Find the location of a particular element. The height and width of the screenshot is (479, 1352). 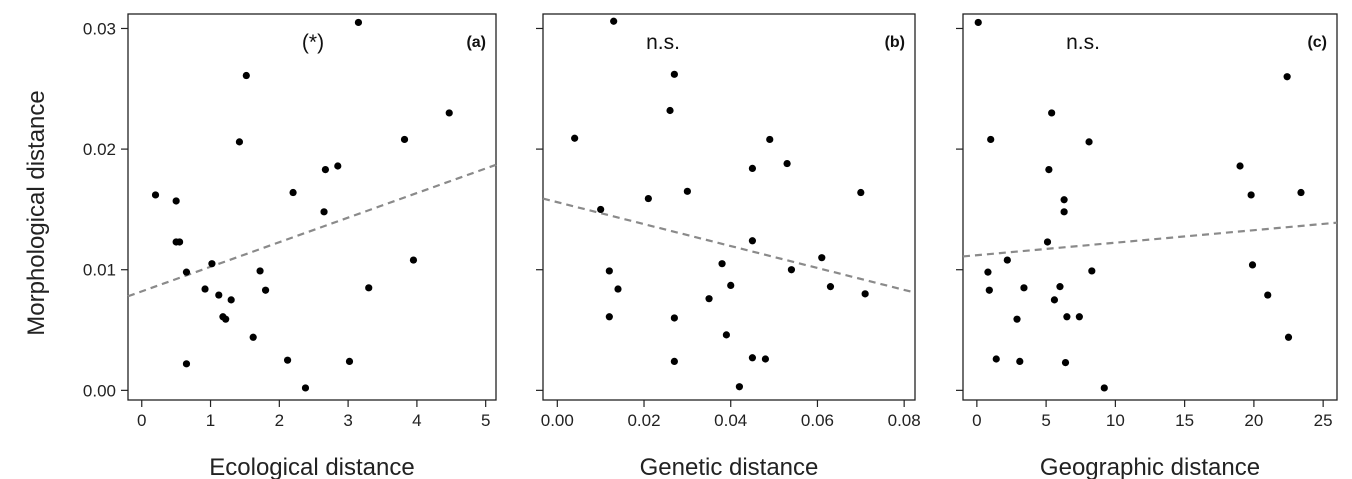

y-tick-label: 0.02 is located at coordinates (99, 149).